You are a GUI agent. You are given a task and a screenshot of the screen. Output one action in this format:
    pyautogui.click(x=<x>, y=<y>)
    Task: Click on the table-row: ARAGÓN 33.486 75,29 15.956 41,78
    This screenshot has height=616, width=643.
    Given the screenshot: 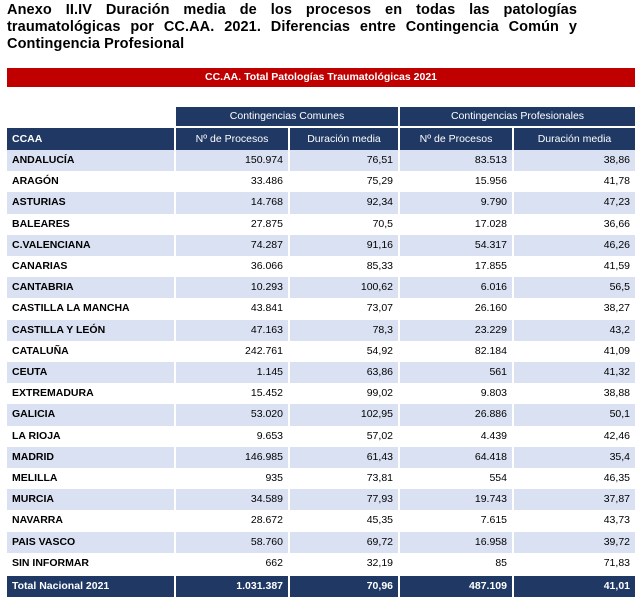 What is the action you would take?
    pyautogui.click(x=321, y=182)
    